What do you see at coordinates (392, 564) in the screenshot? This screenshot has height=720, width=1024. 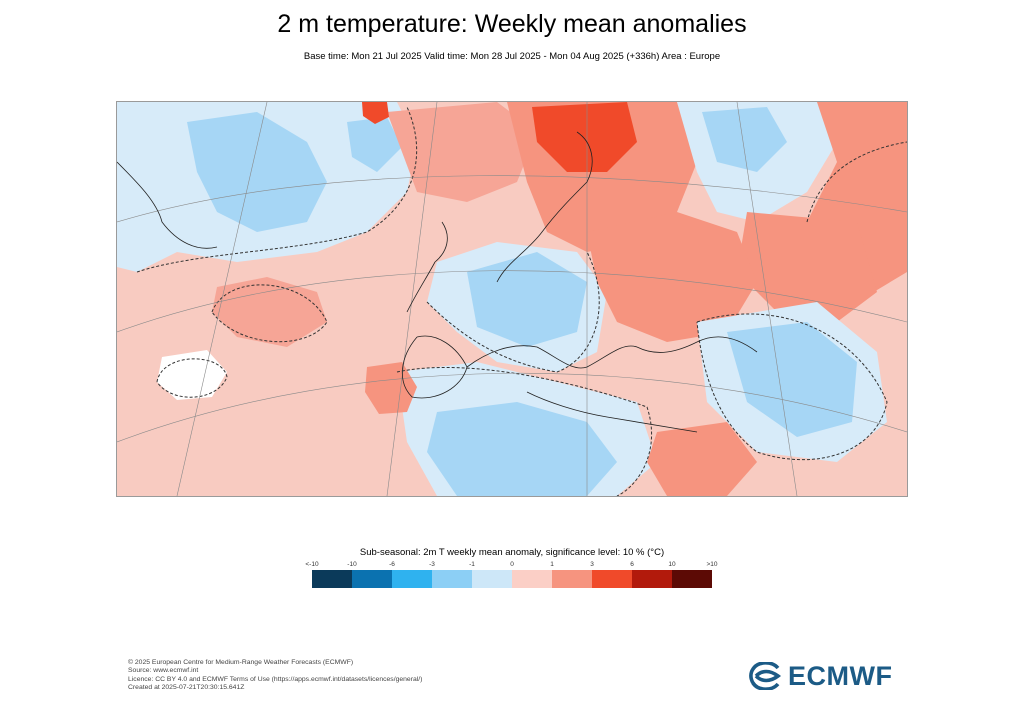 I see `legend-tick-label: -6` at bounding box center [392, 564].